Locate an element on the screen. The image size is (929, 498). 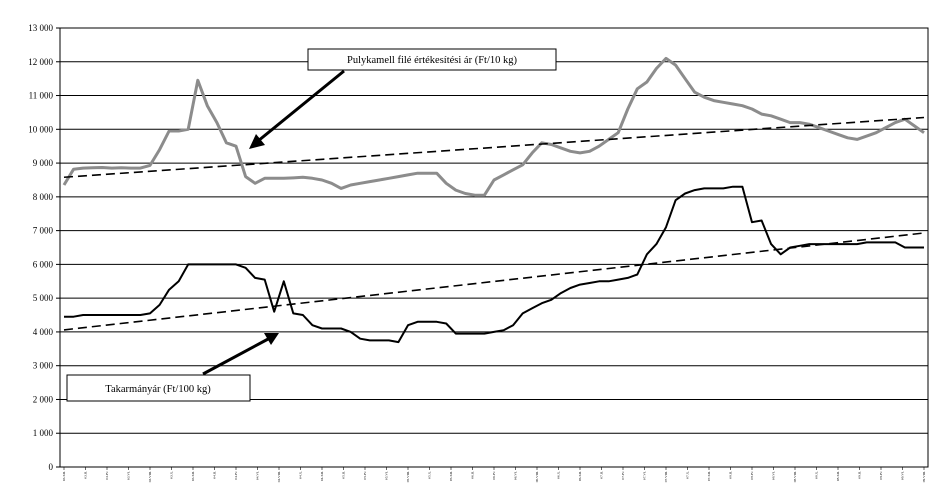
x-tick-label: 06.X. is located at coordinates (559, 475).